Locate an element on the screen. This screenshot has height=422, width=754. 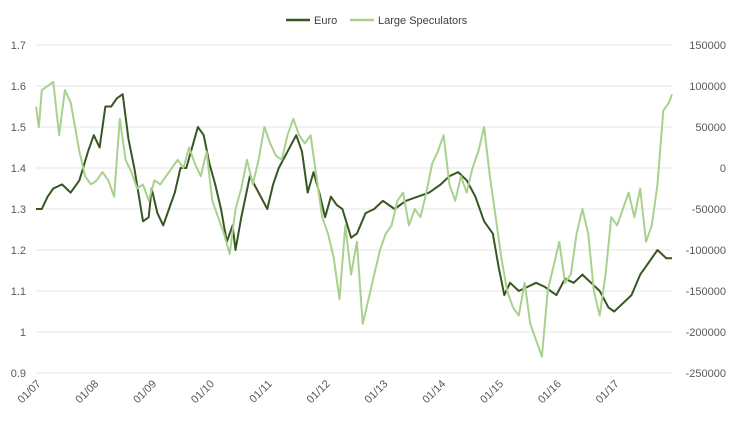
right-axis-tick-label: 0 is located at coordinates (723, 169).